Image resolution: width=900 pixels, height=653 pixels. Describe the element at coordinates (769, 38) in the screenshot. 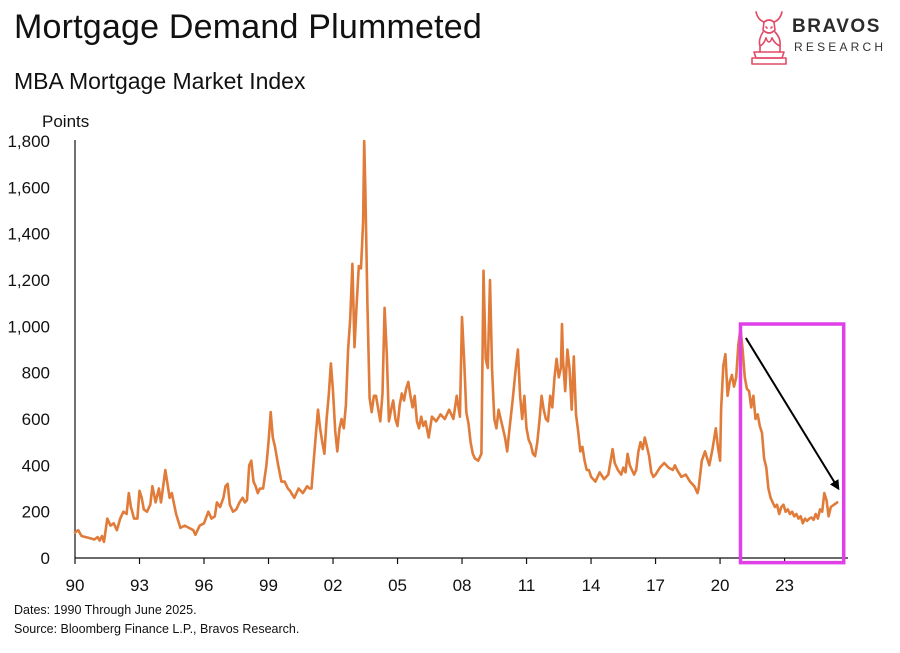

I see `bull-icon` at that location.